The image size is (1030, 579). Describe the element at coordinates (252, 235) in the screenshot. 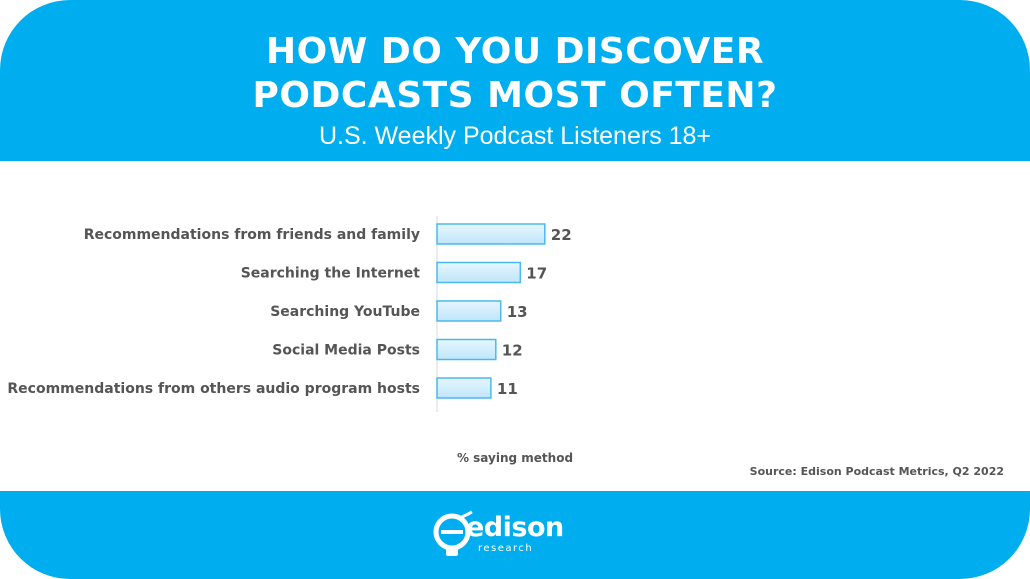

I see `category-label: Recommendations from friends and family` at that location.